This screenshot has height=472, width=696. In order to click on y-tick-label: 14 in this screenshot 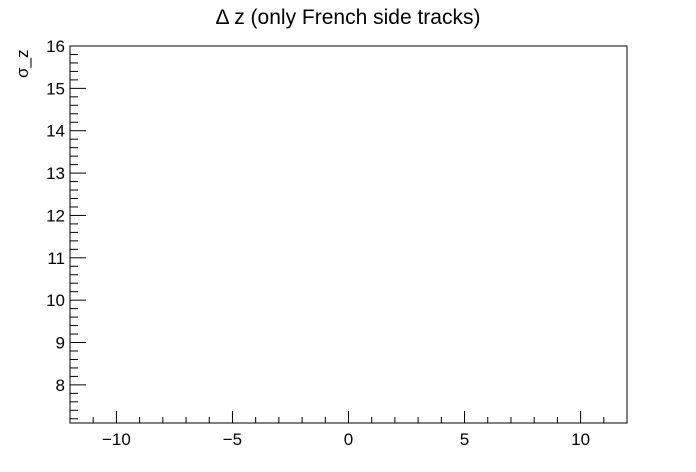, I will do `click(55, 131)`.